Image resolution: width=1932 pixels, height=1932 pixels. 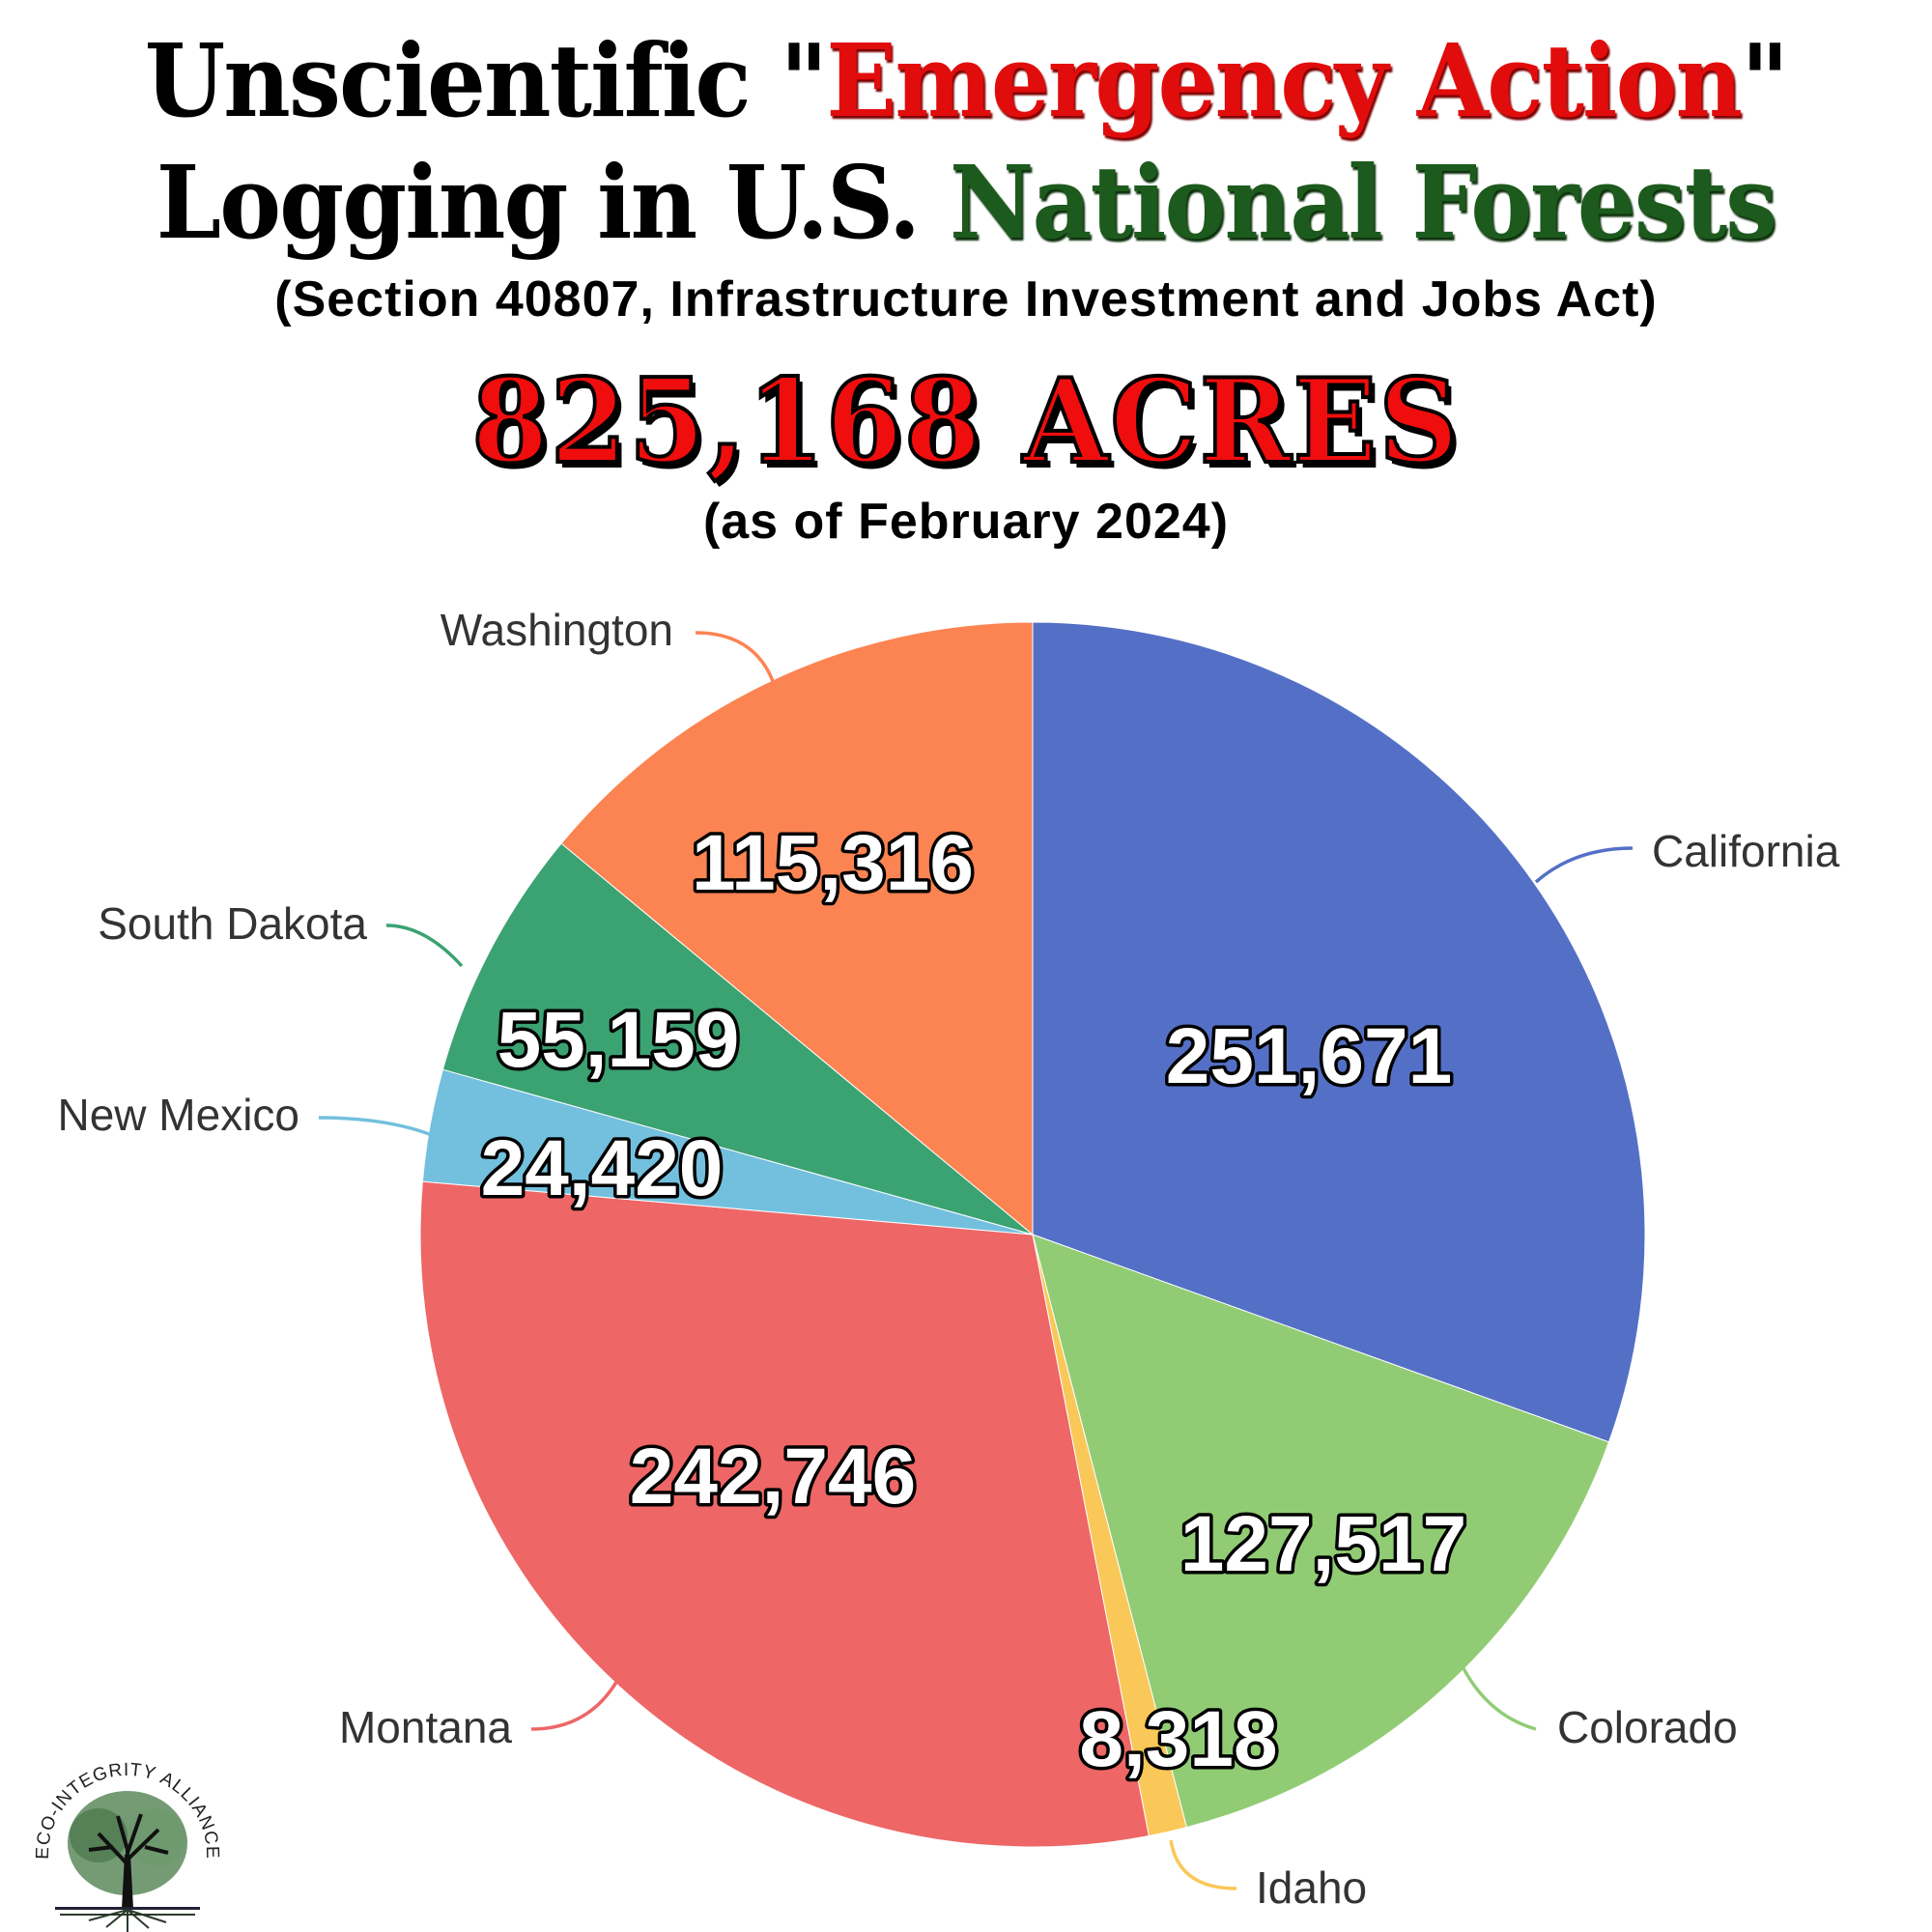 I want to click on value-label: 55,159, so click(x=618, y=1040).